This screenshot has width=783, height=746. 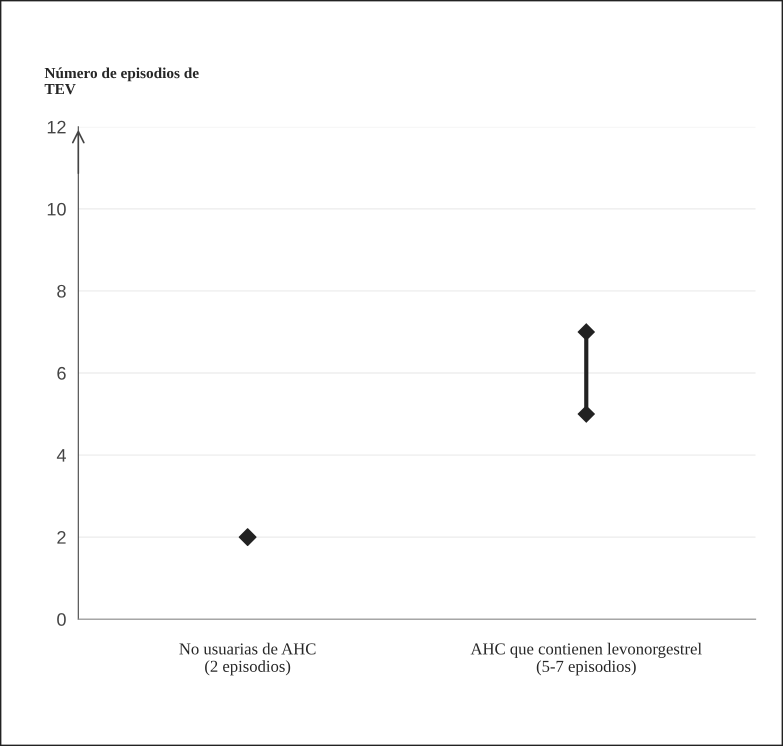 What do you see at coordinates (61, 537) in the screenshot?
I see `y-tick-label: 2` at bounding box center [61, 537].